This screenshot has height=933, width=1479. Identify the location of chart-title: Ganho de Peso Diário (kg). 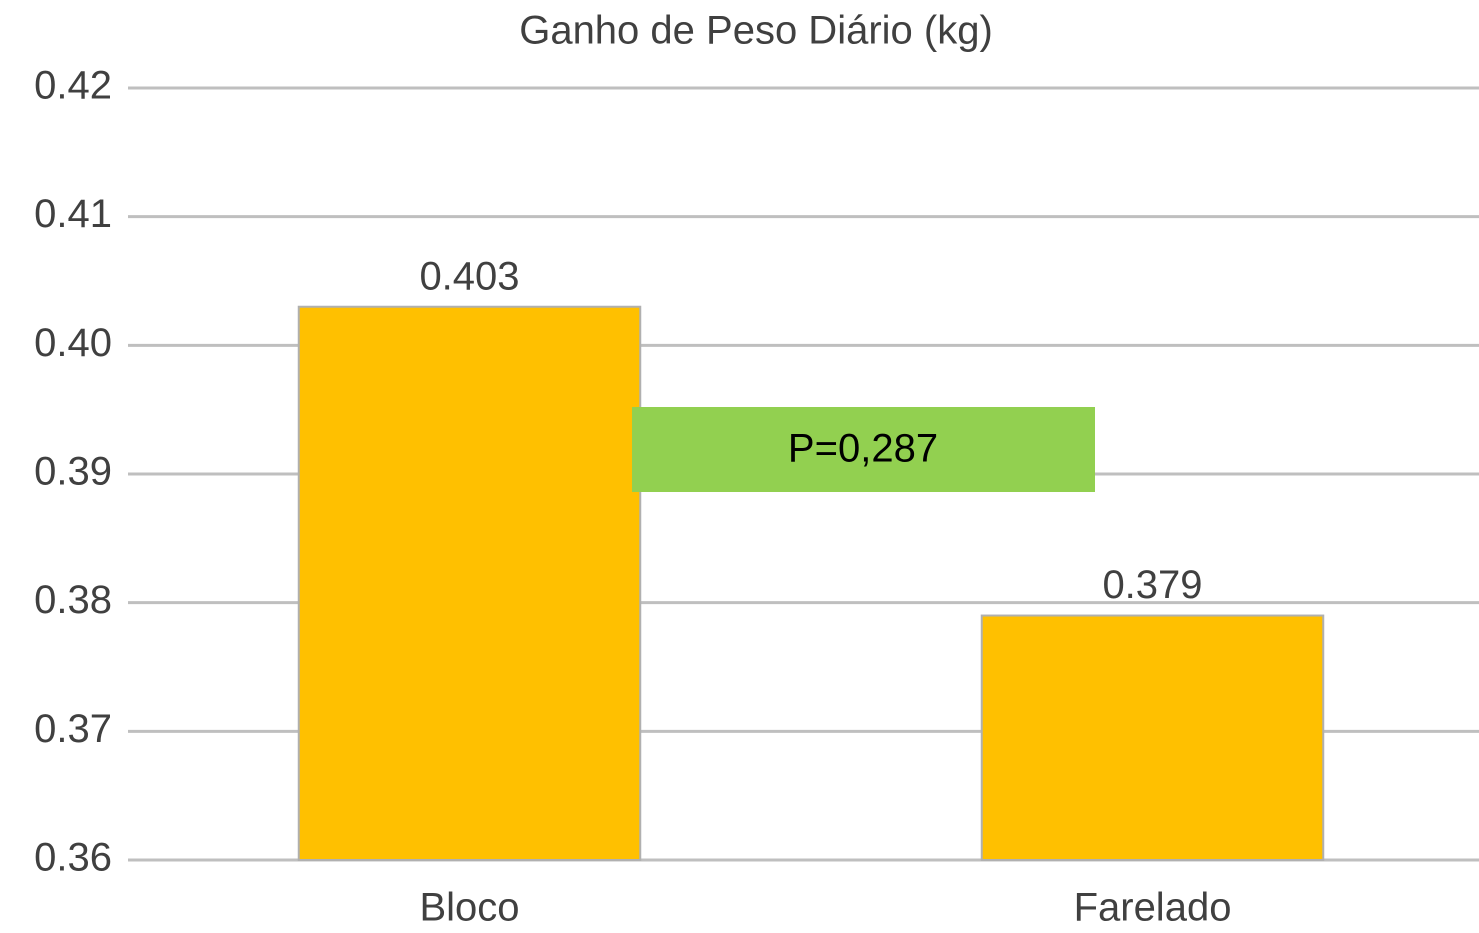
(756, 31).